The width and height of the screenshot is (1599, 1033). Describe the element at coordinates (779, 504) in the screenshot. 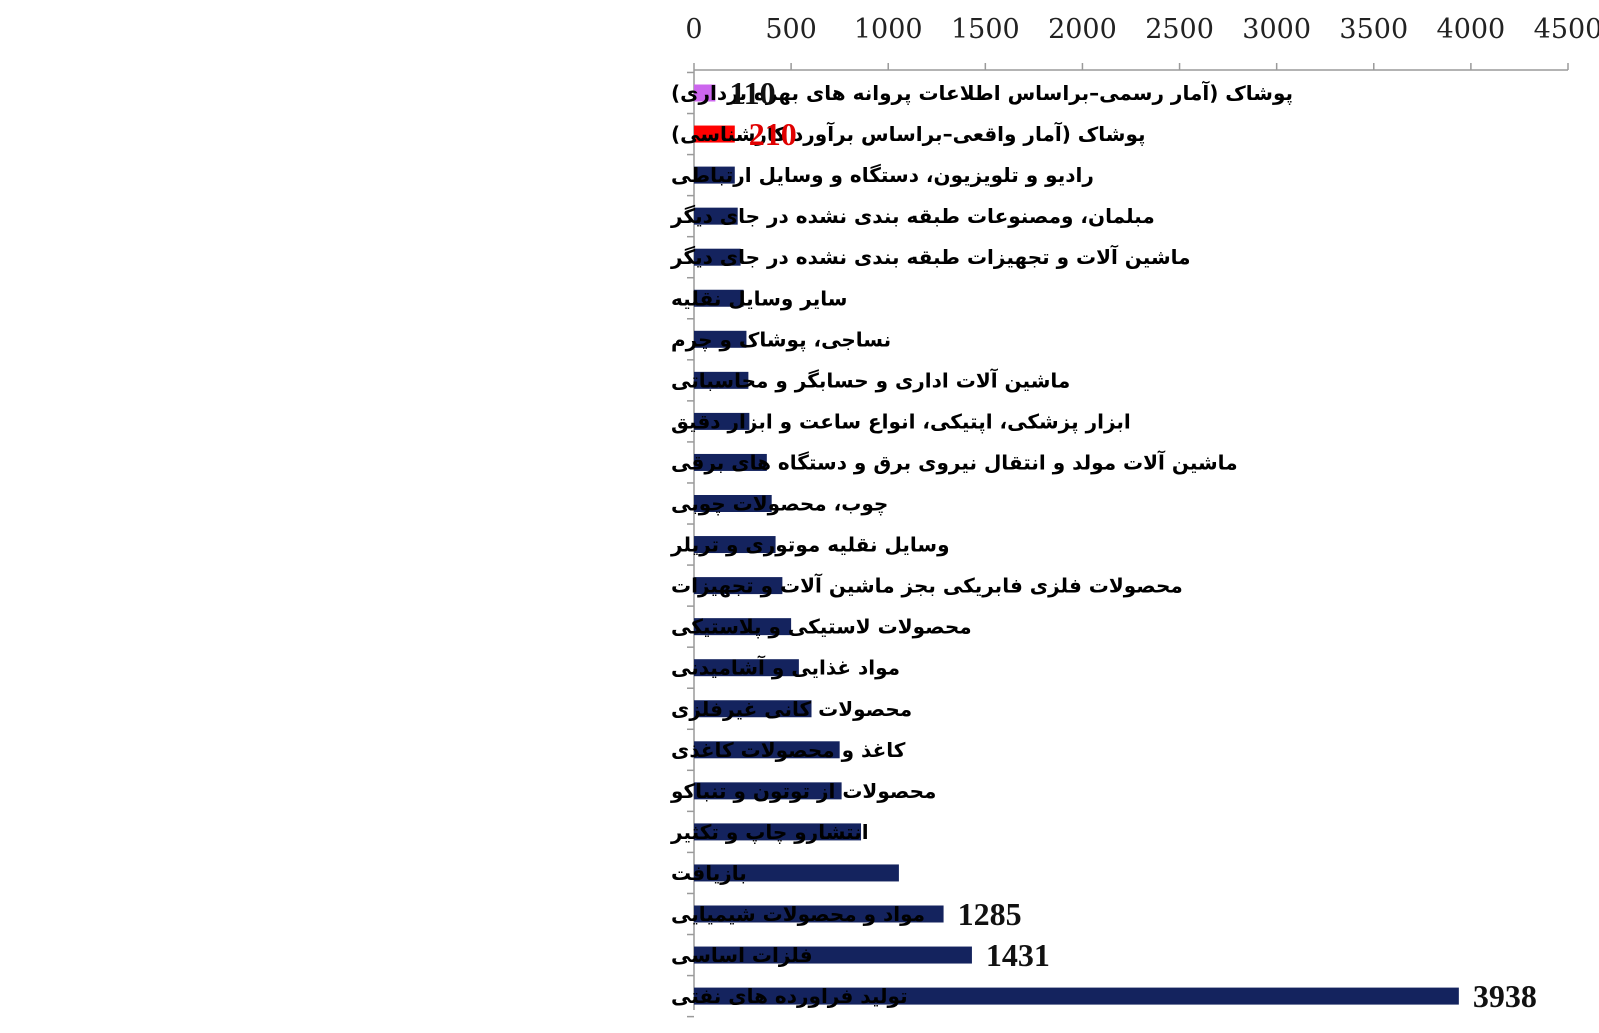

I see `category-label: چوب، محصولات چوبی` at that location.